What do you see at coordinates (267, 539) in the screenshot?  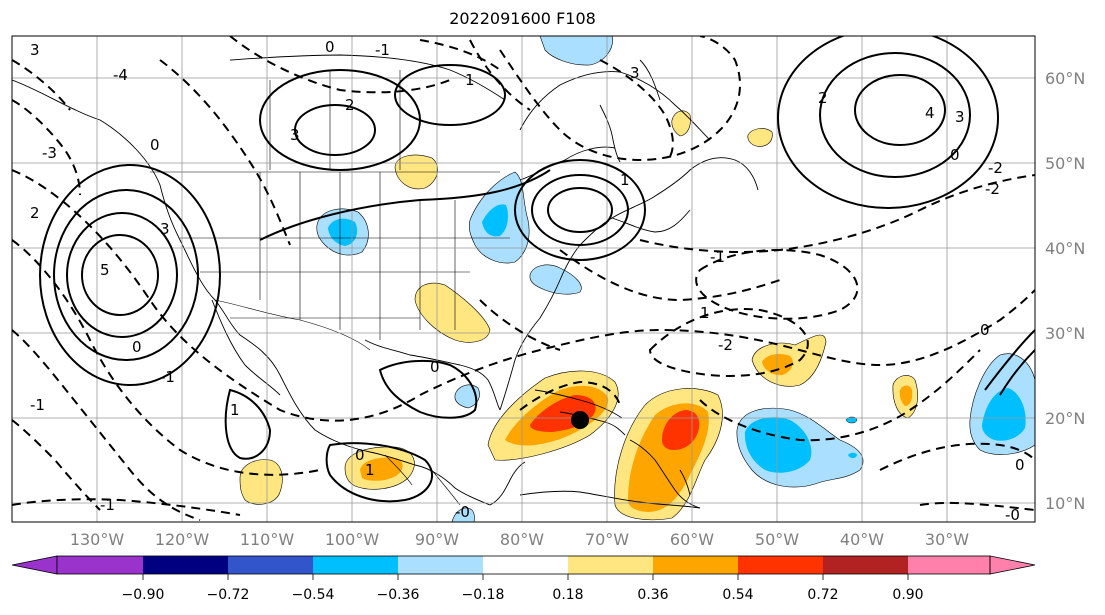 I see `lon-label: 110°W` at bounding box center [267, 539].